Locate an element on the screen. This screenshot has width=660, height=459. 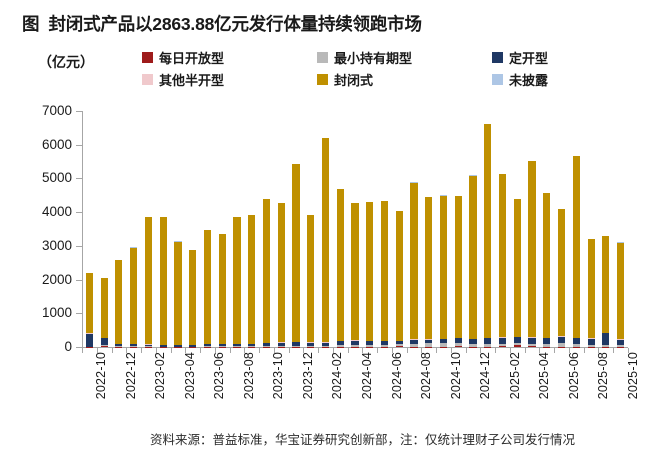
legend-item-4: 封闭式 is located at coordinates (404, 79).